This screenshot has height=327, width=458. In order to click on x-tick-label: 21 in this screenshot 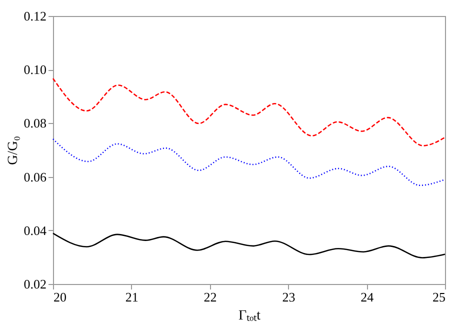, I will do `click(131, 297)`.